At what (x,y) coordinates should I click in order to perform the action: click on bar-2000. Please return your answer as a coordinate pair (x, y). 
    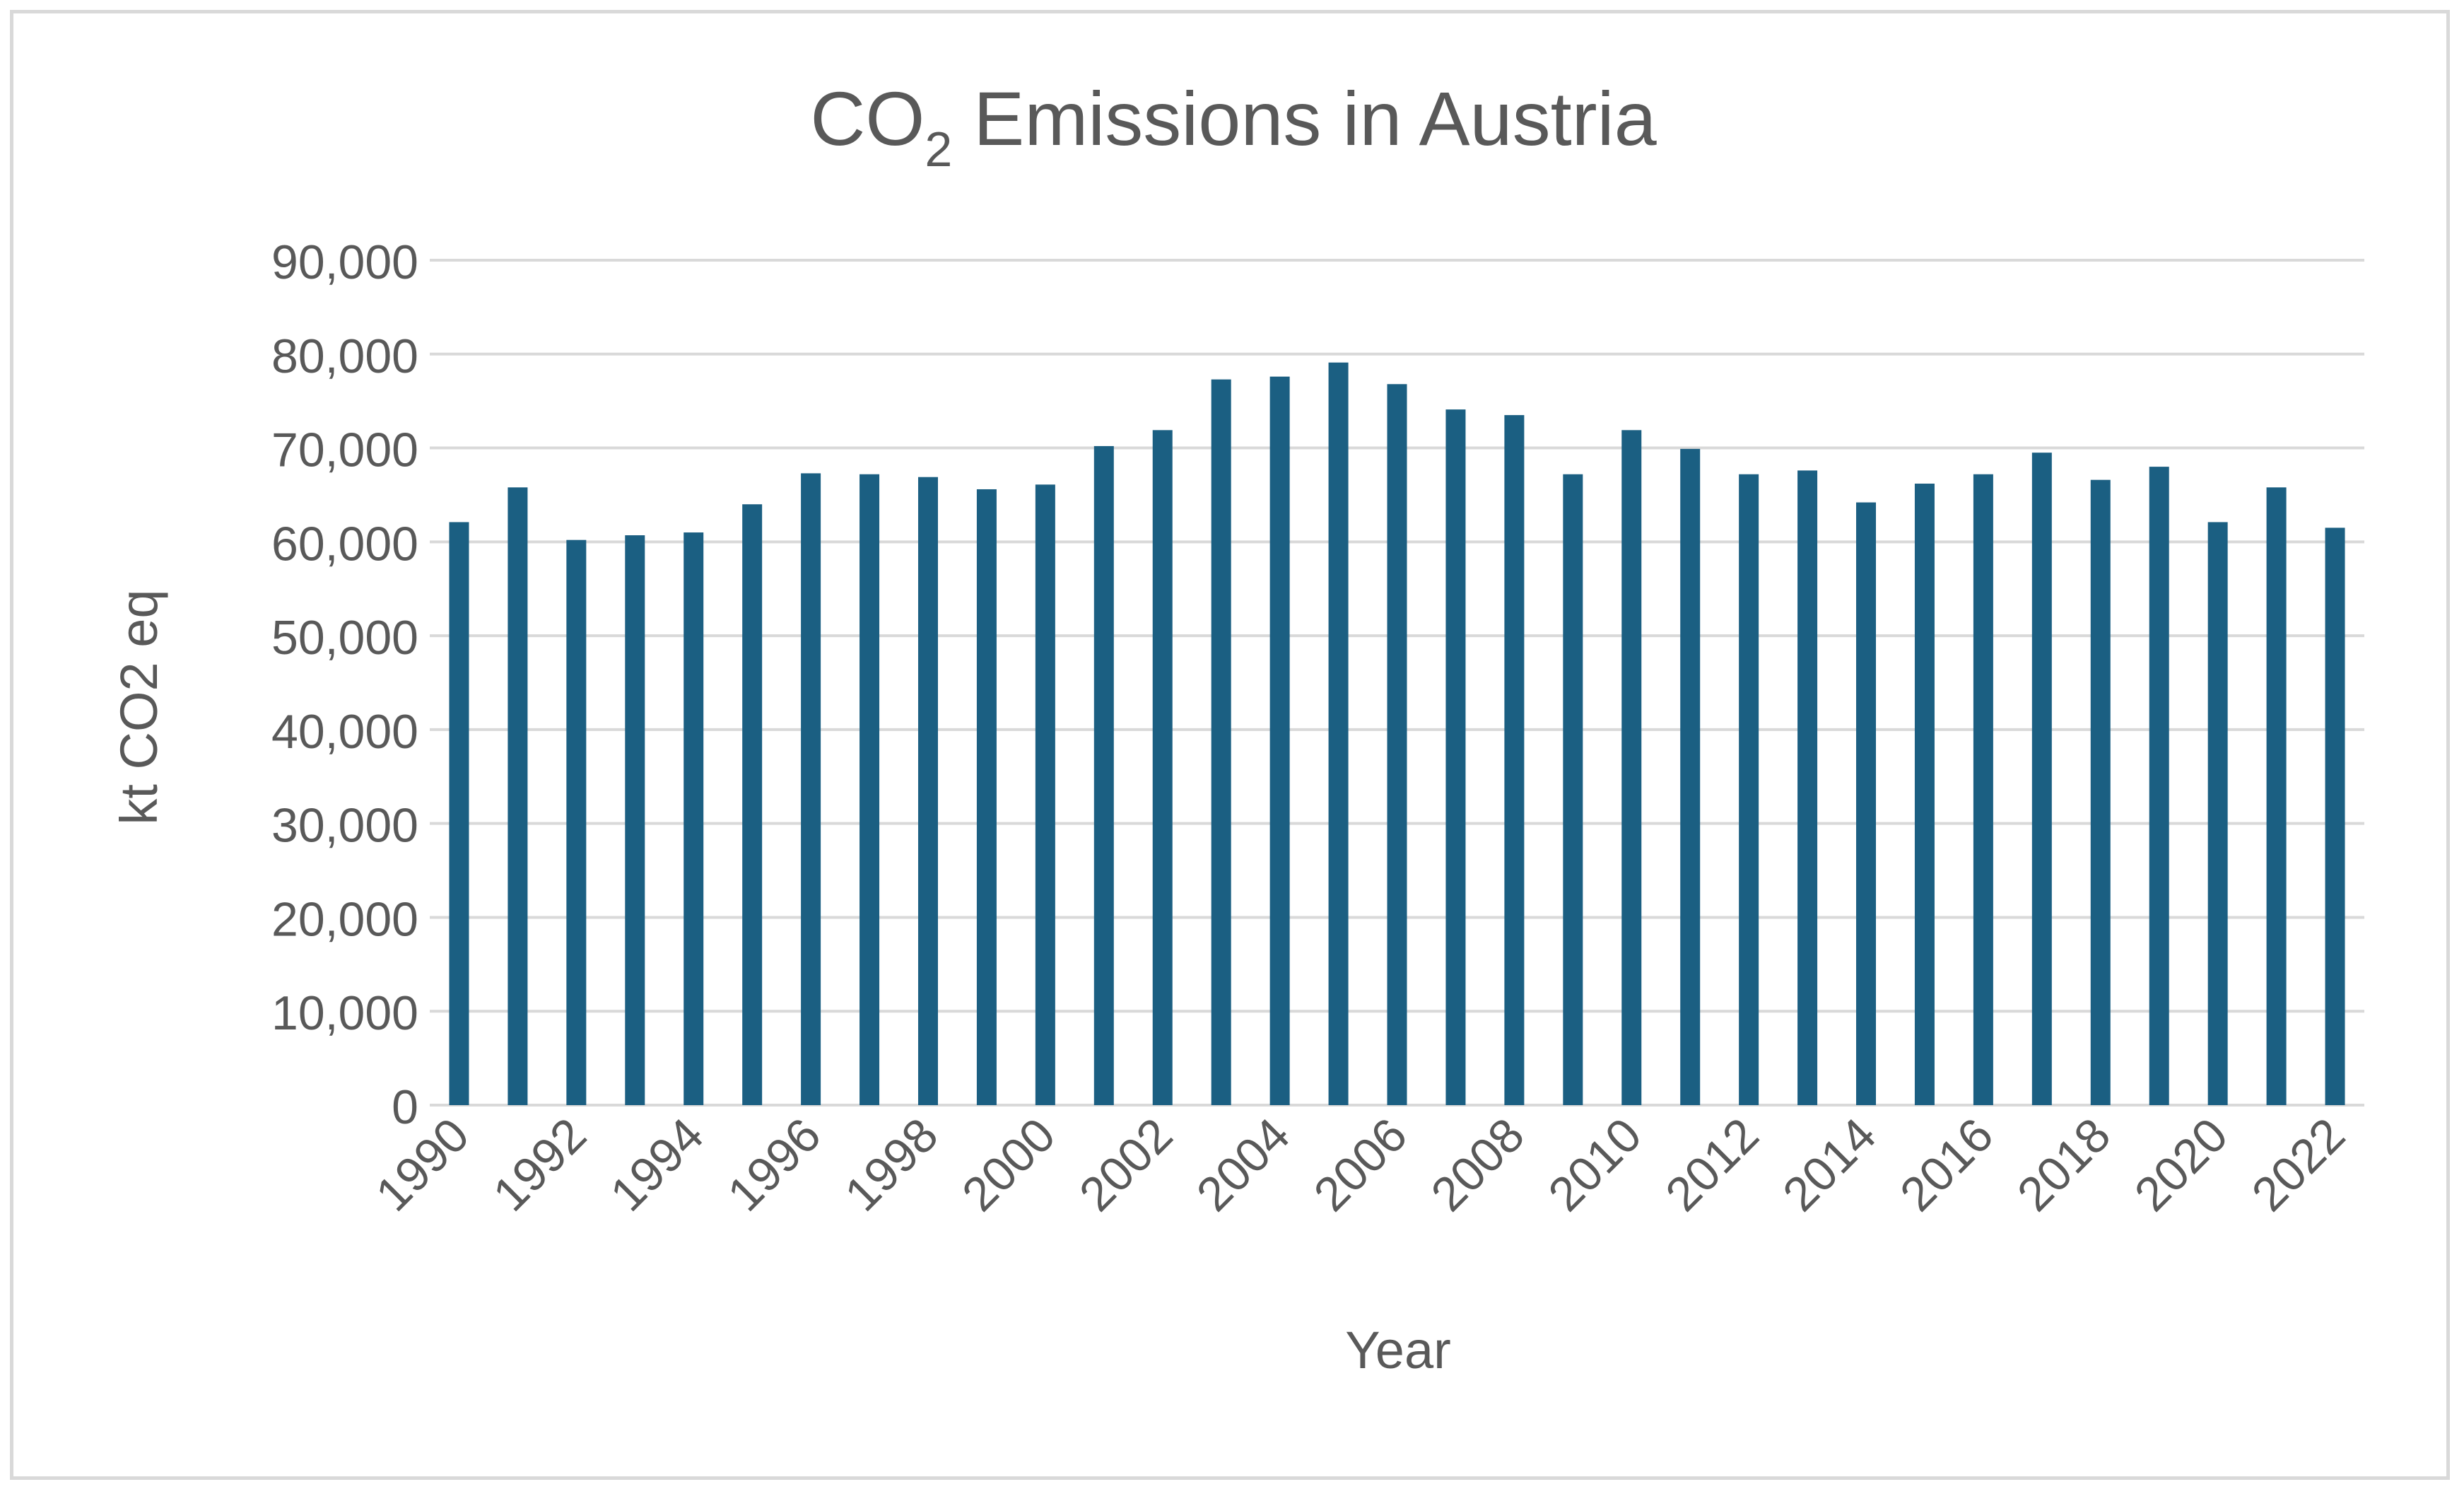
    Looking at the image, I should click on (1045, 795).